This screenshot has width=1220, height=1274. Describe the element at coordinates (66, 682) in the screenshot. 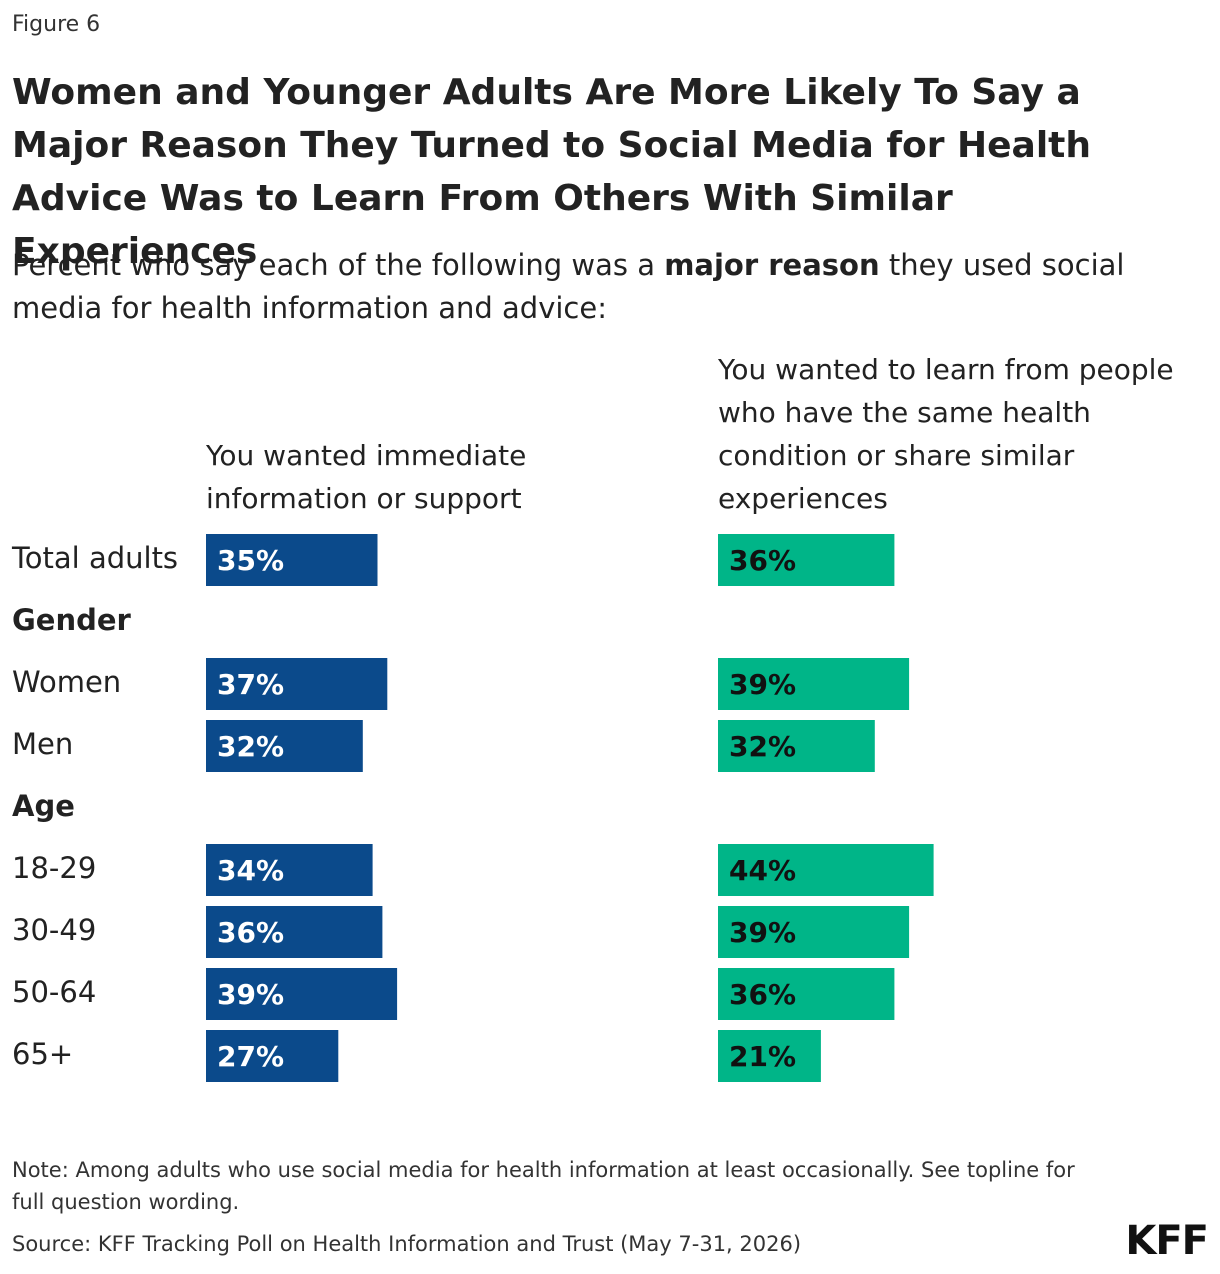

I see `category-label: Women` at that location.